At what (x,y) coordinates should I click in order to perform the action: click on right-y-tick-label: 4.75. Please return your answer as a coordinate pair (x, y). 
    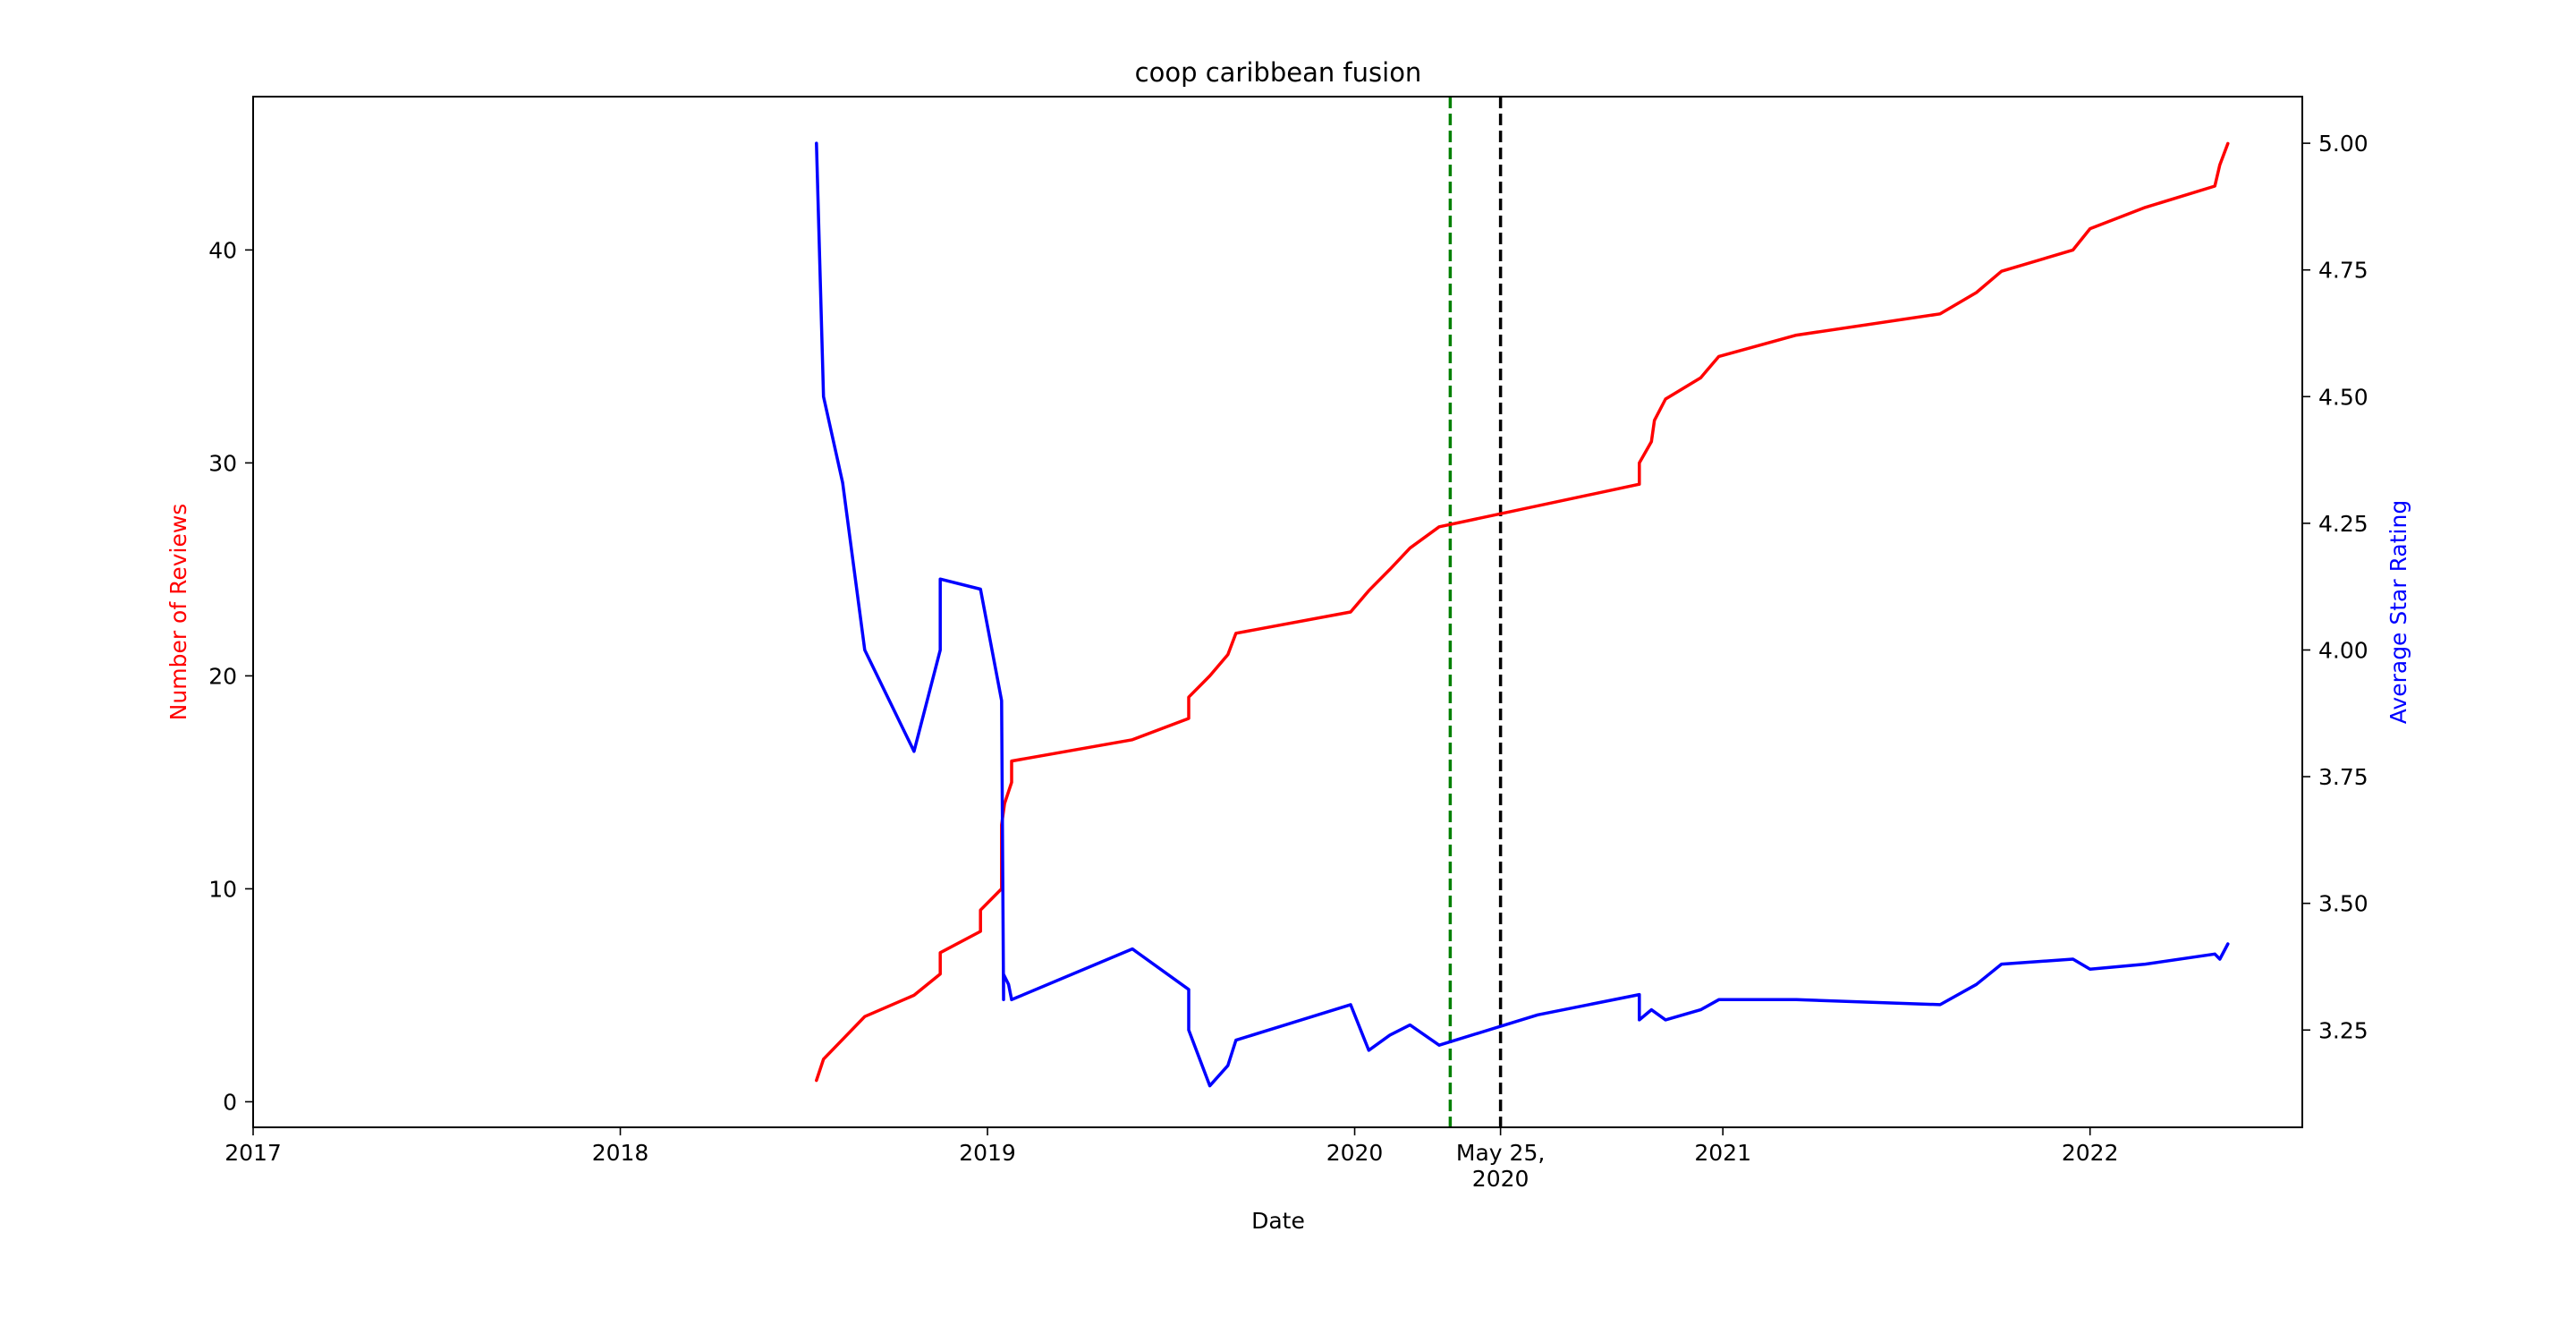
    Looking at the image, I should click on (2343, 271).